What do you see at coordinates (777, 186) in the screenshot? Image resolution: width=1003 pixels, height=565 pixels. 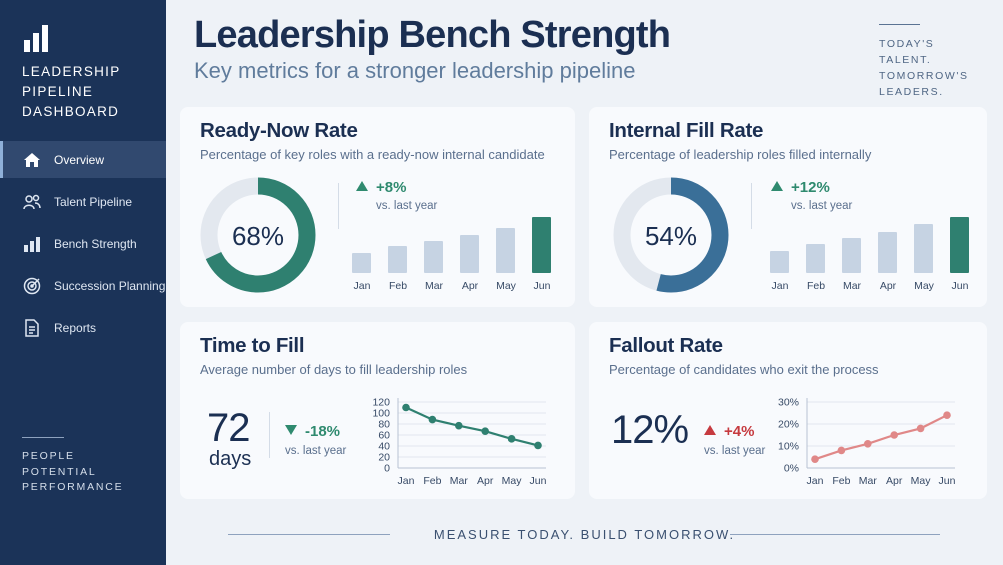 I see `up-arrow-icon` at bounding box center [777, 186].